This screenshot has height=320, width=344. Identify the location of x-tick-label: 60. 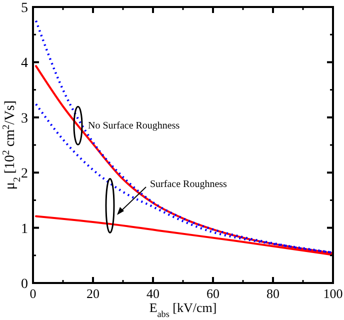
(213, 293).